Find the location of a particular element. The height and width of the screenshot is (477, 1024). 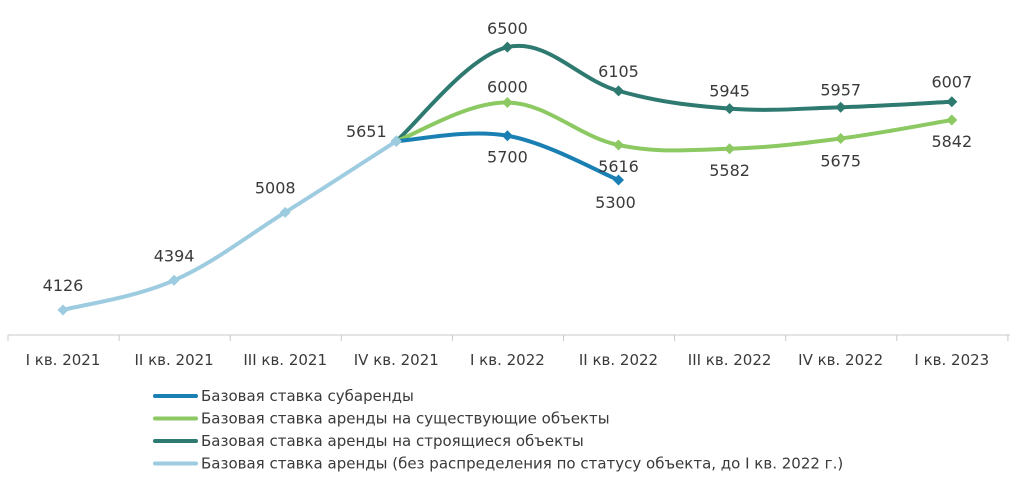

x-tick-label: II кв. 2022 is located at coordinates (618, 360).